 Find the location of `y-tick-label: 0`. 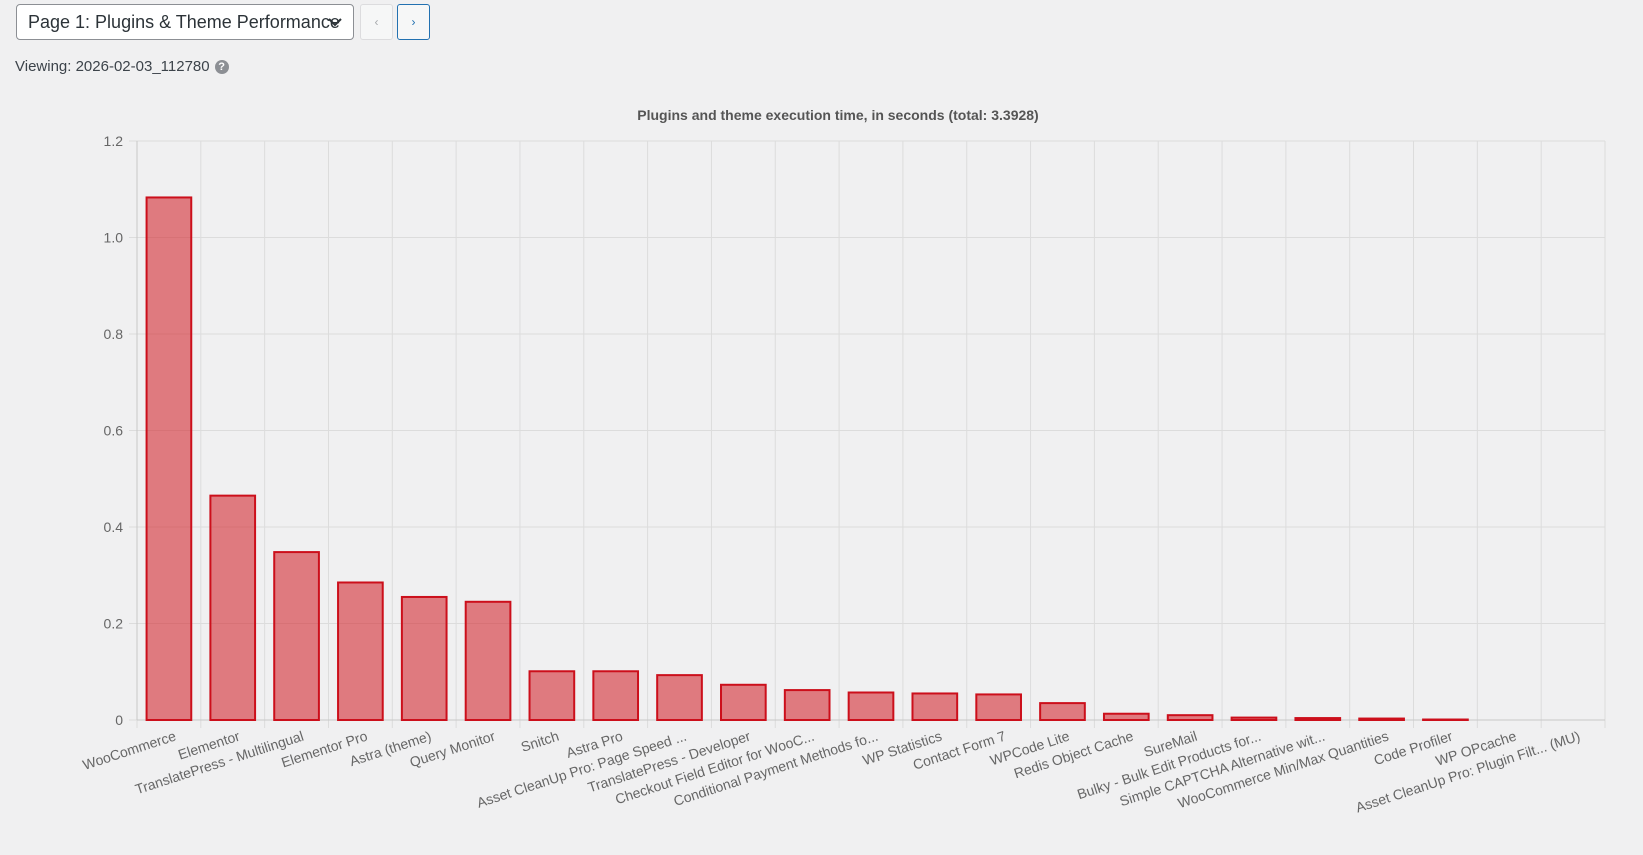

y-tick-label: 0 is located at coordinates (119, 720).